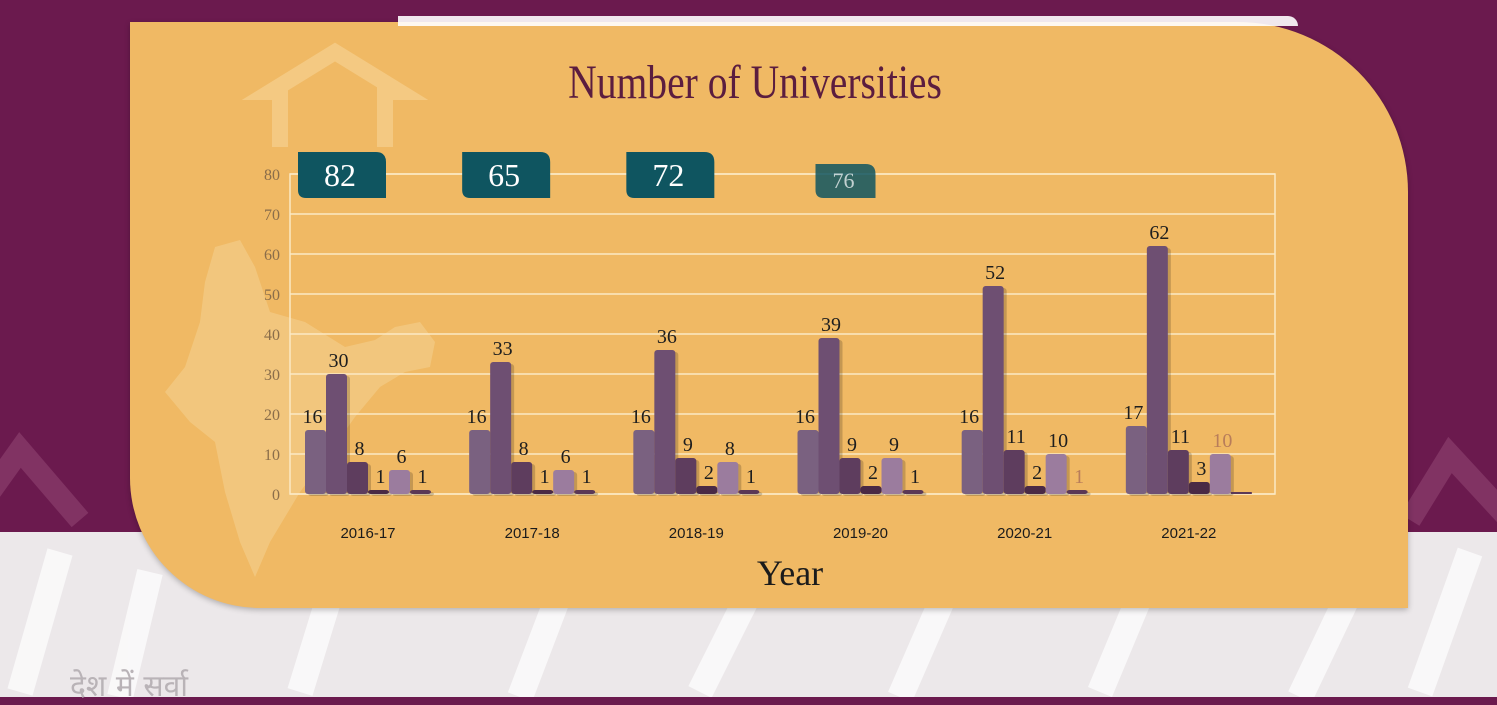  What do you see at coordinates (831, 325) in the screenshot?
I see `data-label: 39` at bounding box center [831, 325].